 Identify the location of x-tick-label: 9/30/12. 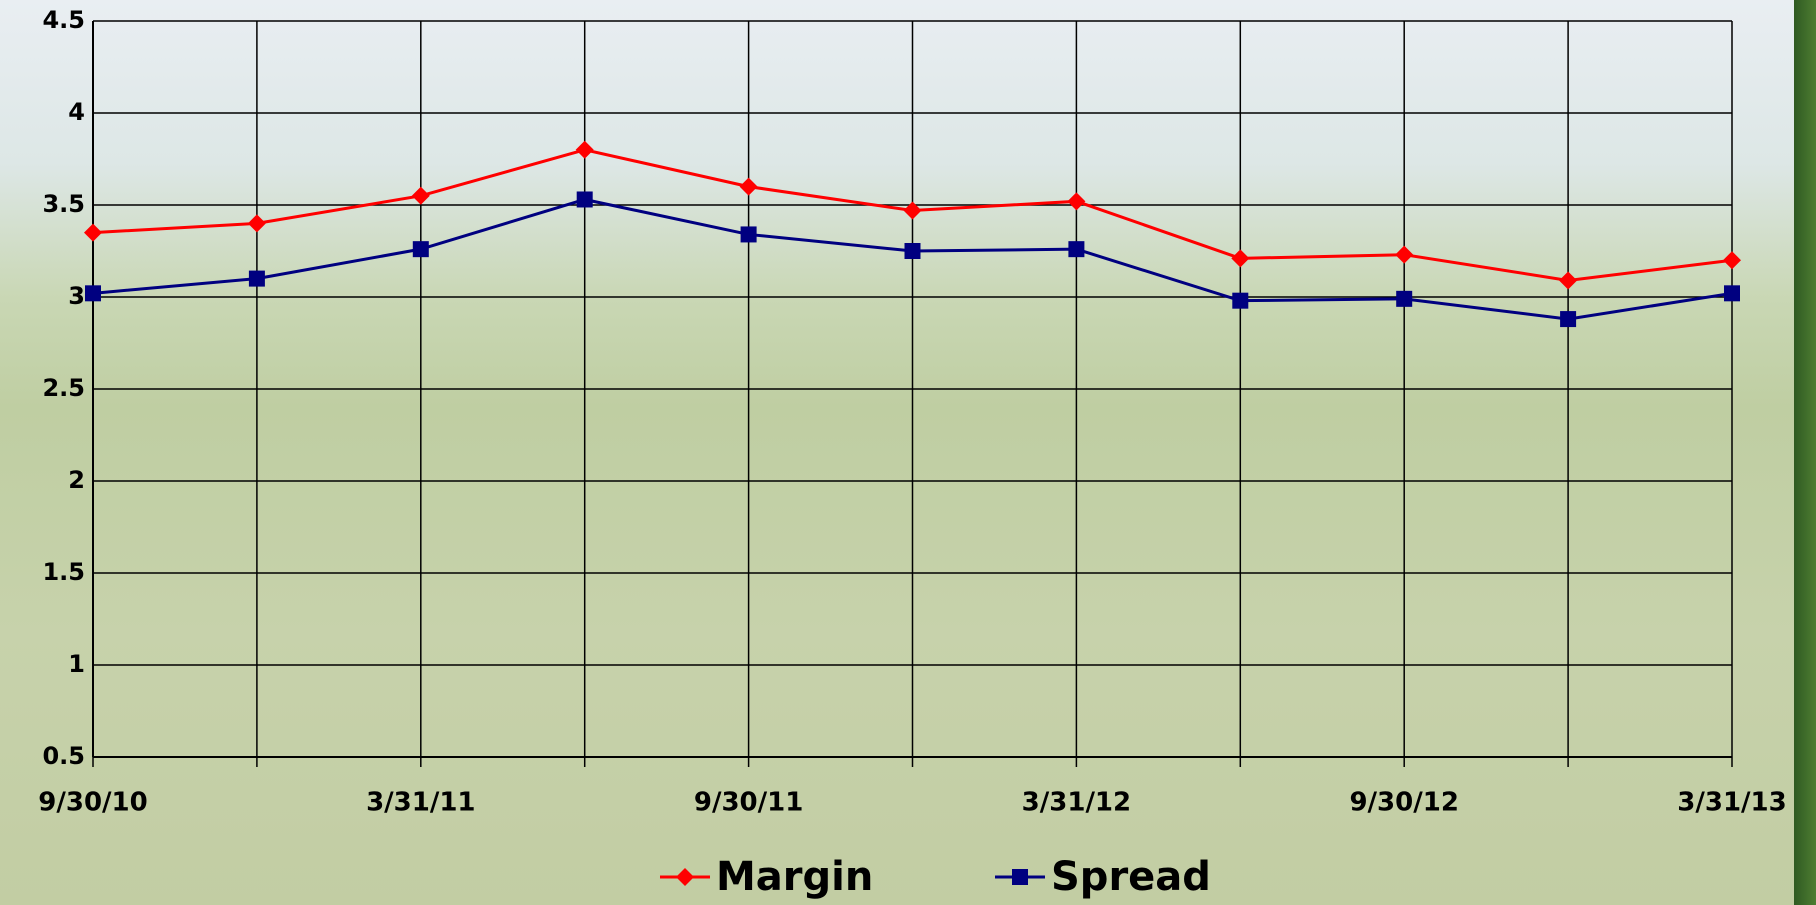
(1403, 803).